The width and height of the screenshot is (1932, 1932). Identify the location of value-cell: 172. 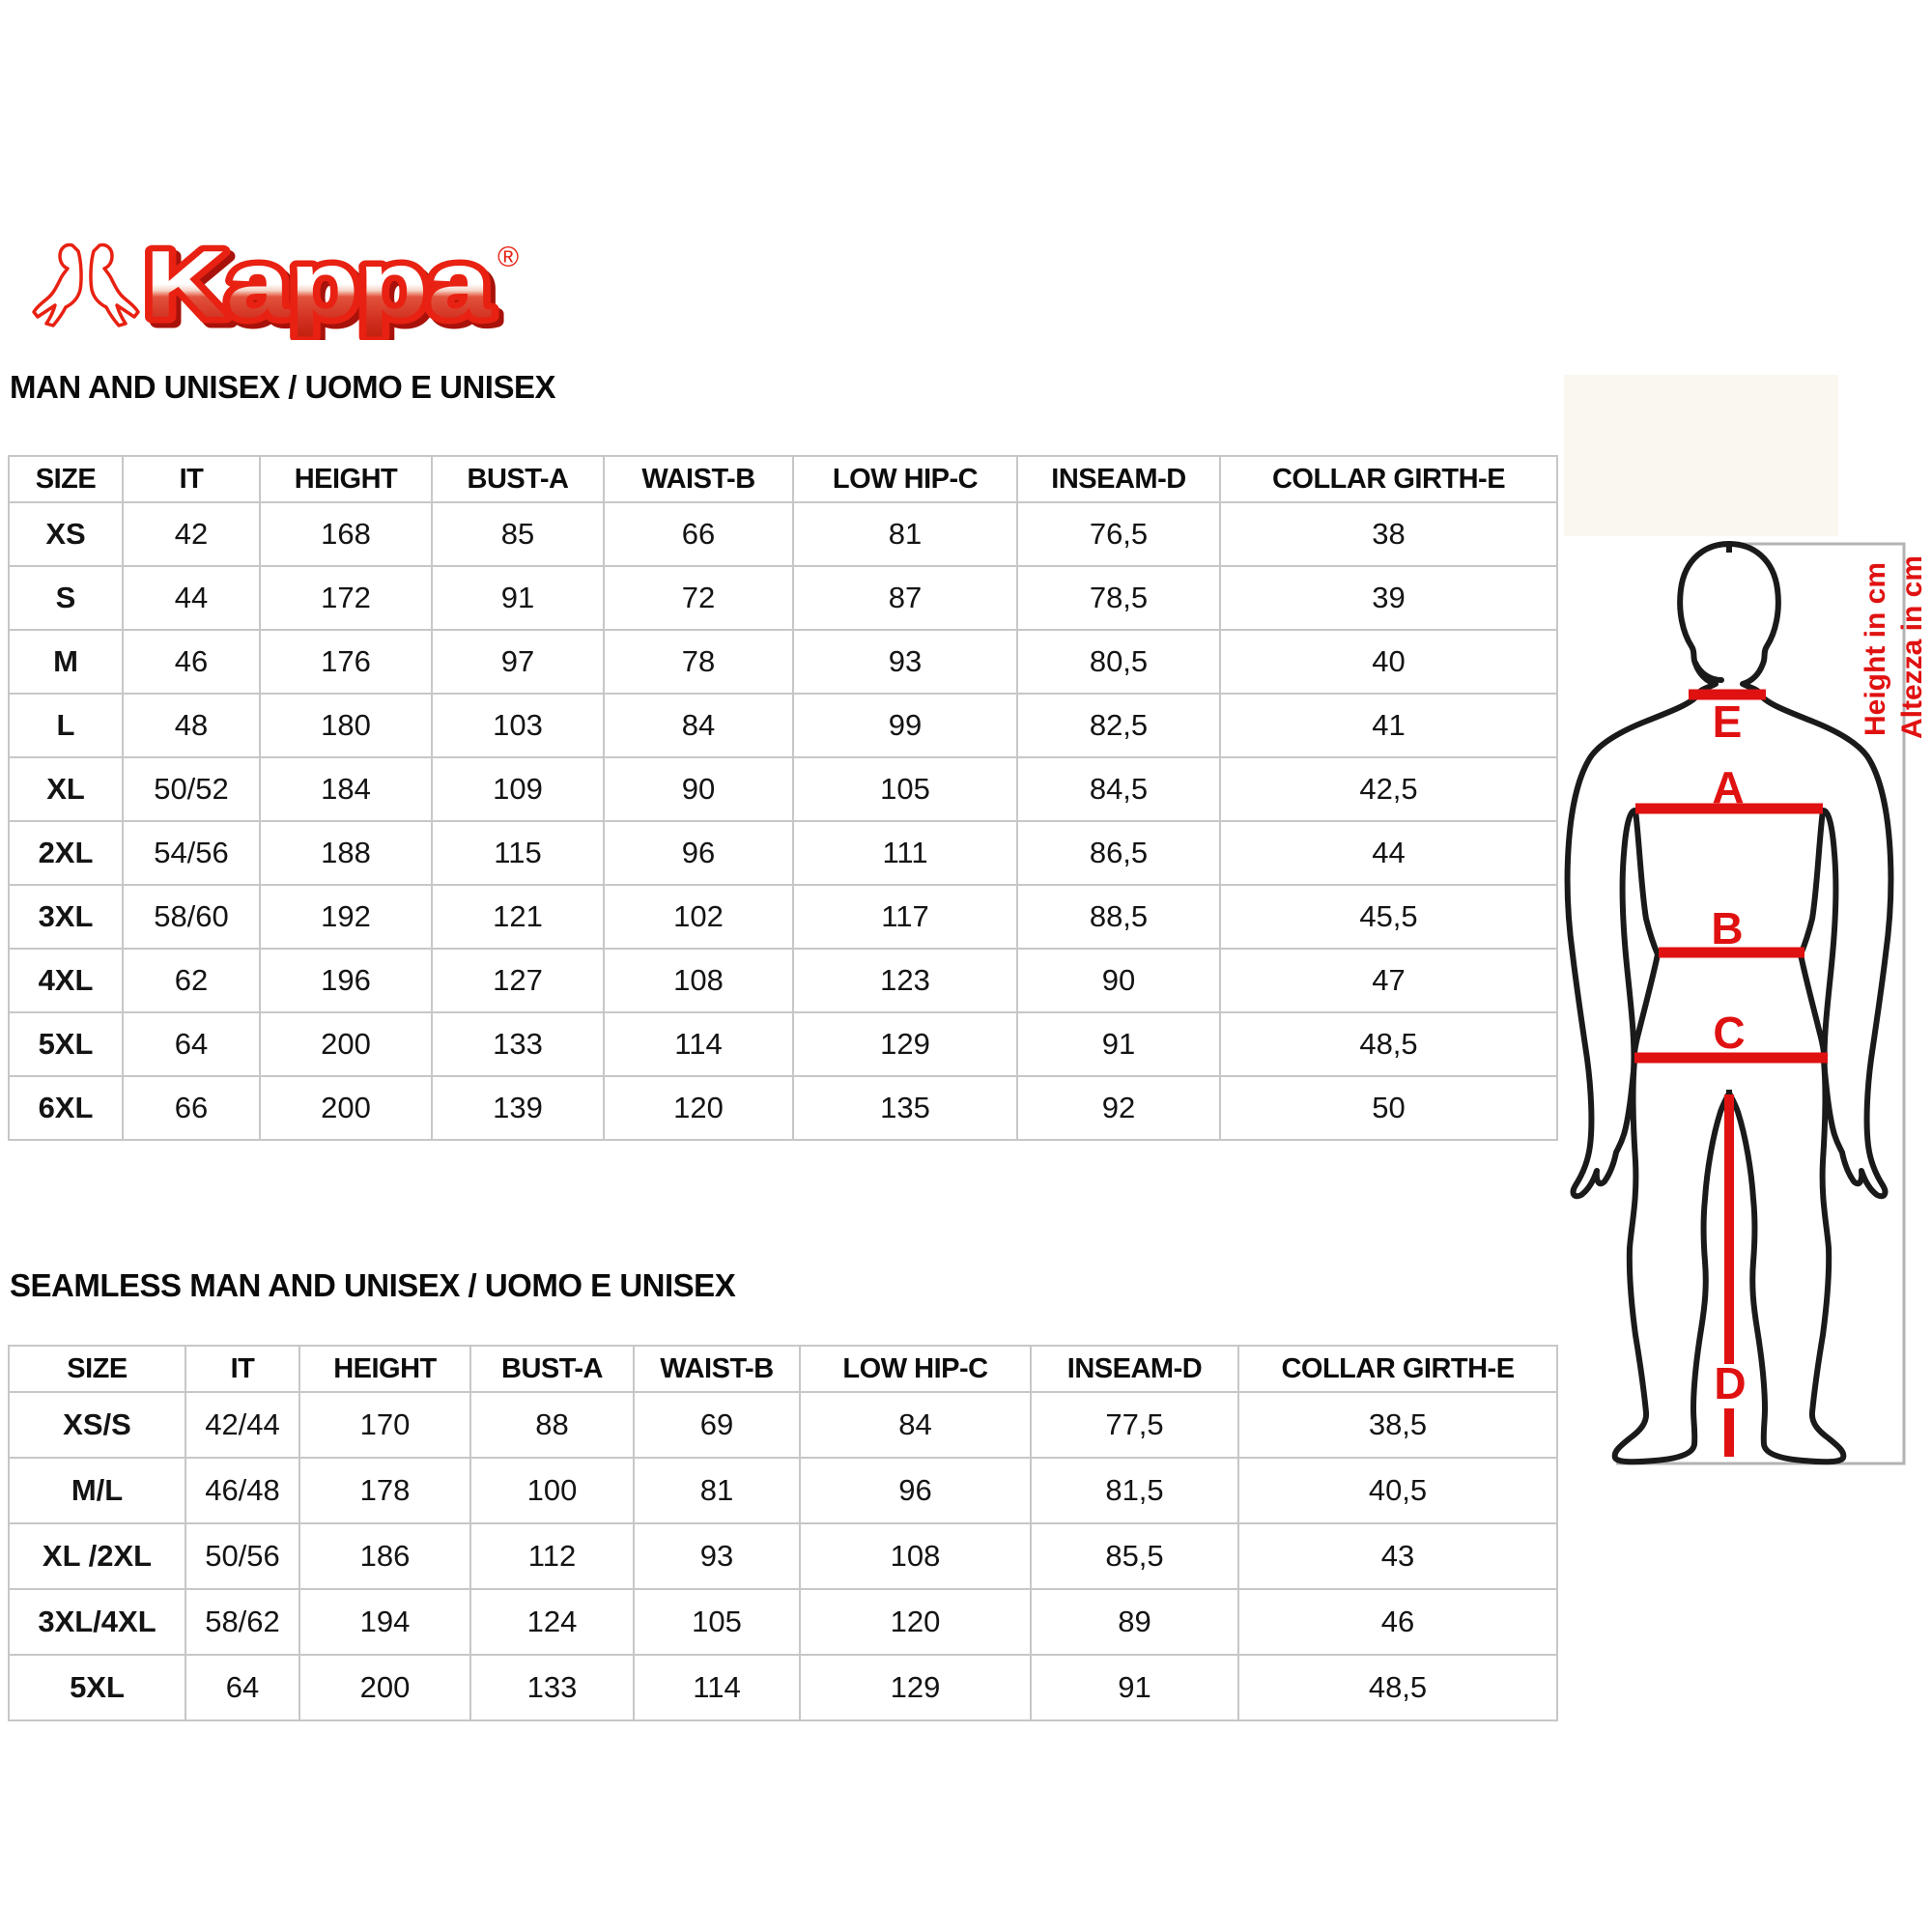
(346, 598).